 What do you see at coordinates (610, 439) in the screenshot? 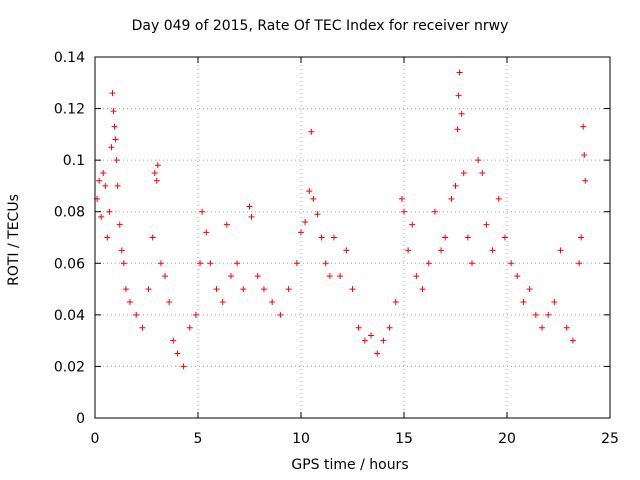
I see `x-tick-label: 25` at bounding box center [610, 439].